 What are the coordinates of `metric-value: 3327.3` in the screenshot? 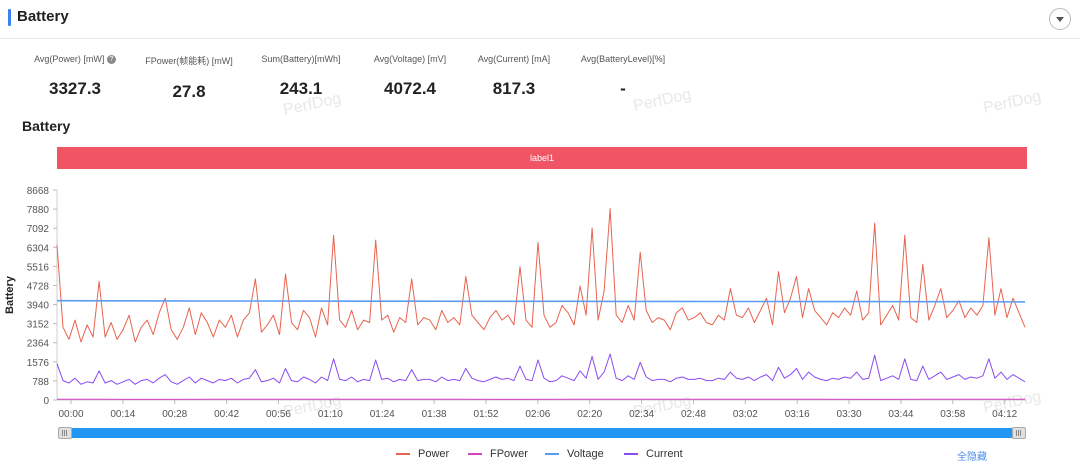 It's located at (75, 89).